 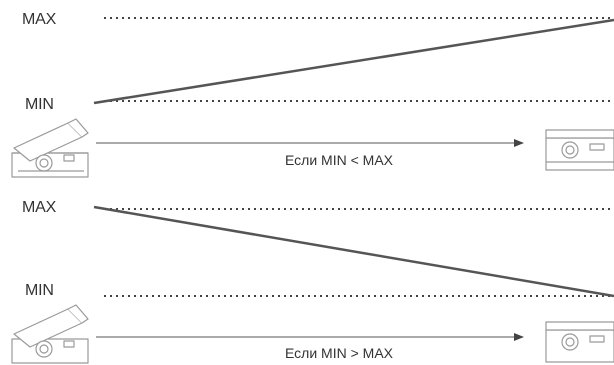 I want to click on panel2-max-label: MAX, so click(x=39, y=207).